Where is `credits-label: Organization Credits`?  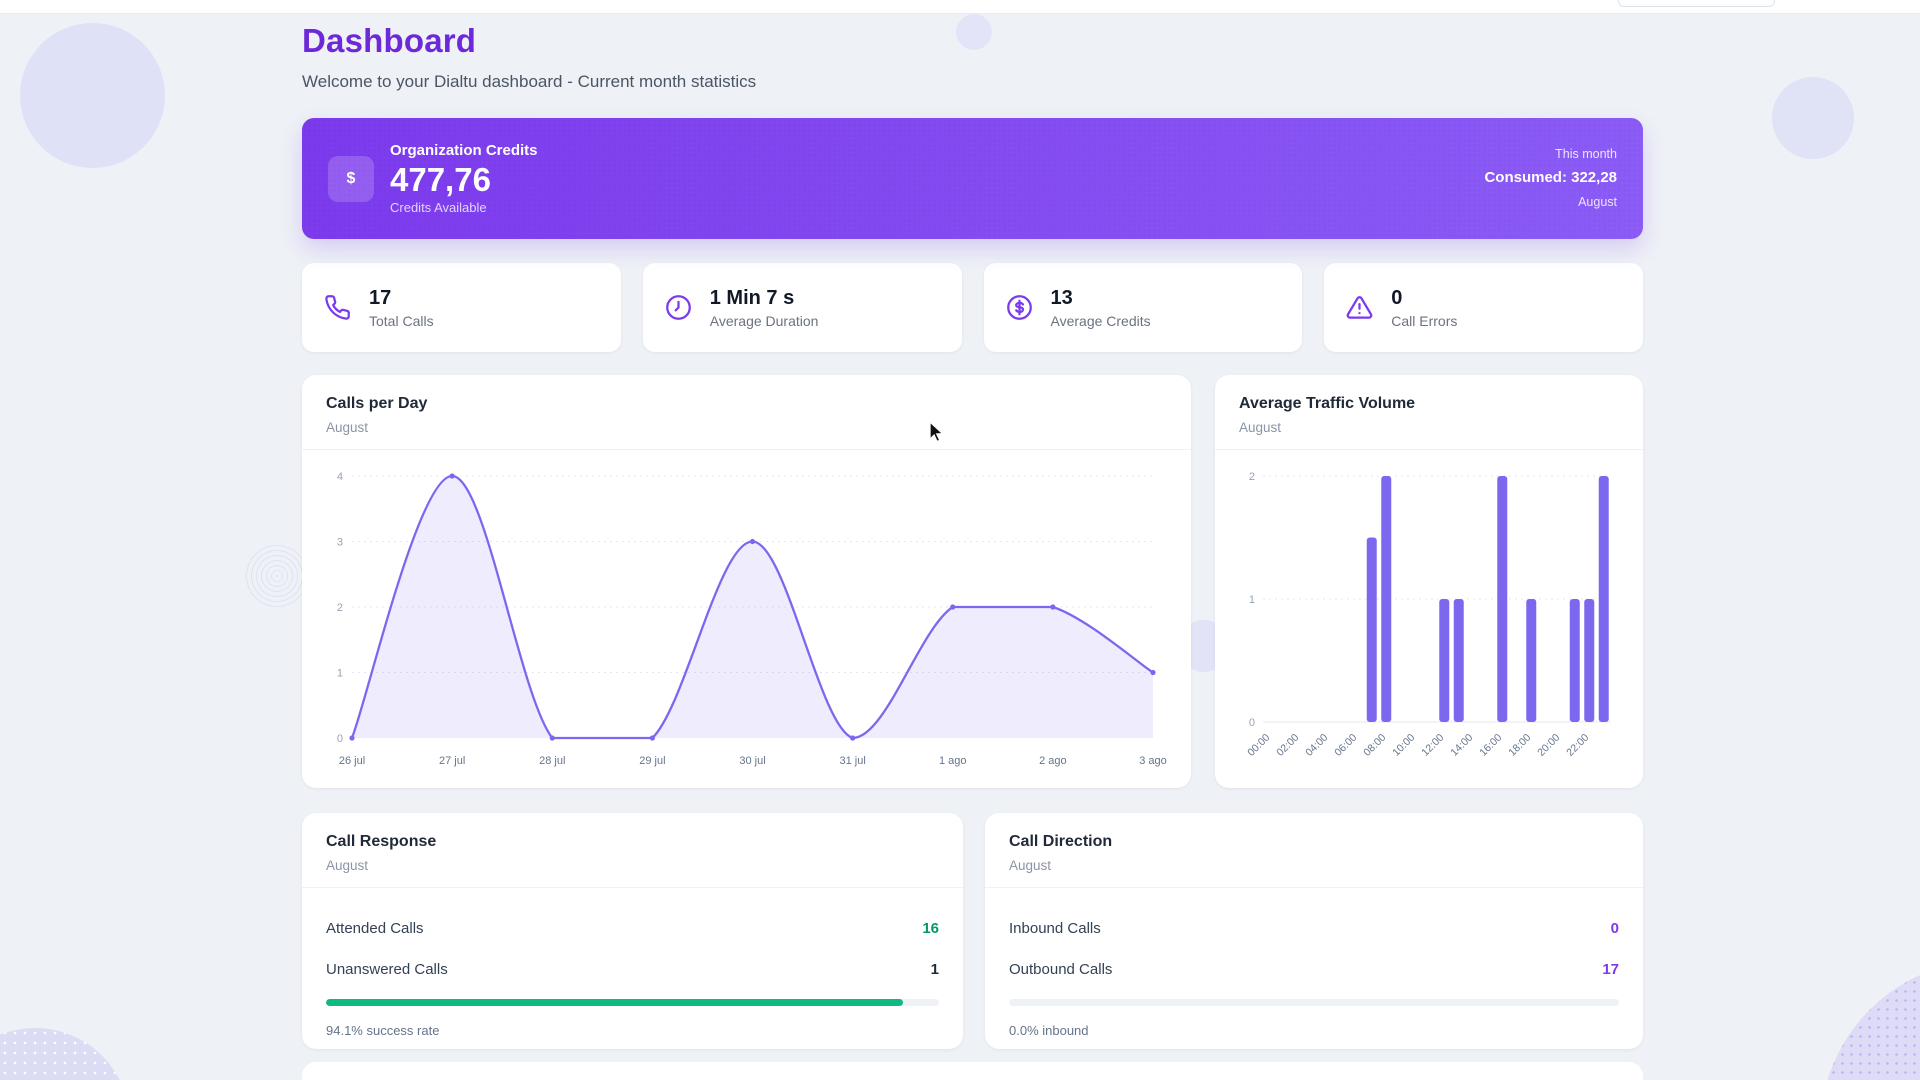 credits-label: Organization Credits is located at coordinates (464, 150).